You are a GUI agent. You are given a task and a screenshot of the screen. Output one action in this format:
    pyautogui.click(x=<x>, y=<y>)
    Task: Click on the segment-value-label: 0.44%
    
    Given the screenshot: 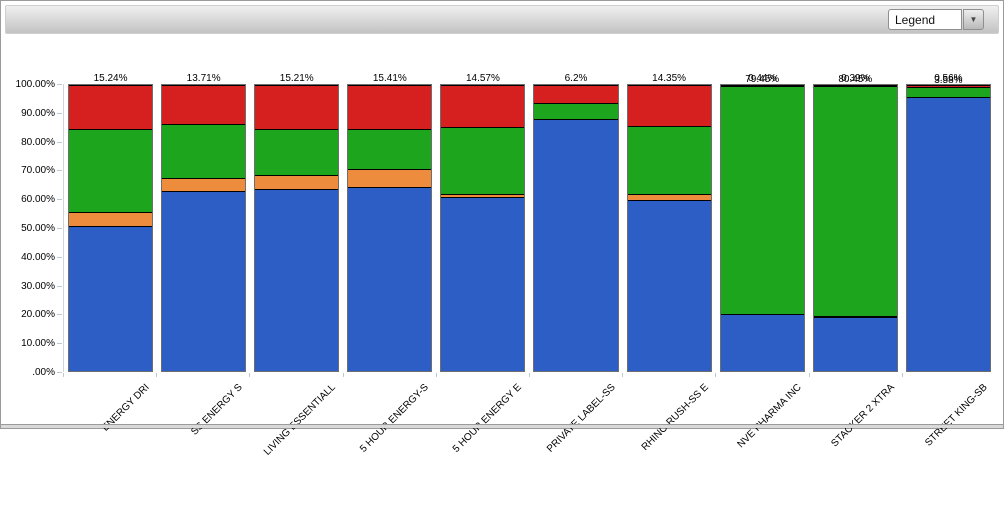 What is the action you would take?
    pyautogui.click(x=762, y=78)
    